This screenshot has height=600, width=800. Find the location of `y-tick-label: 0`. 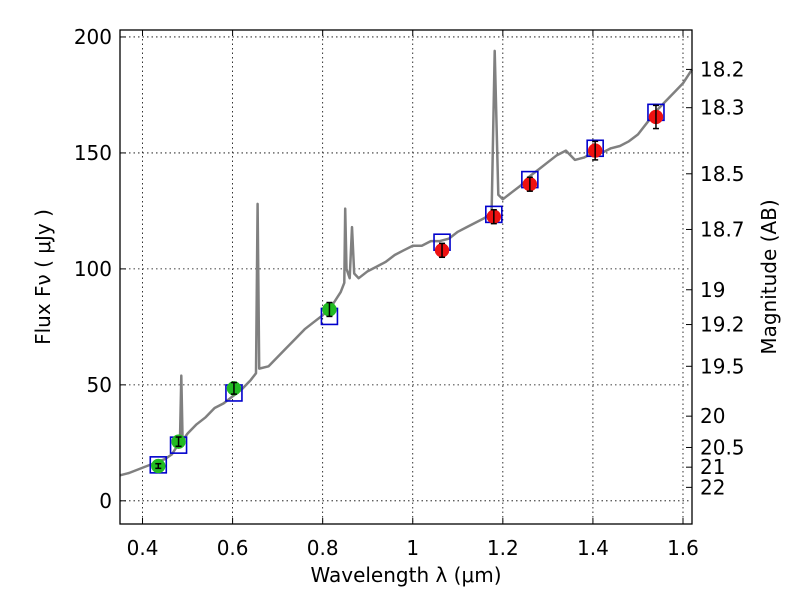

y-tick-label: 0 is located at coordinates (105, 501).